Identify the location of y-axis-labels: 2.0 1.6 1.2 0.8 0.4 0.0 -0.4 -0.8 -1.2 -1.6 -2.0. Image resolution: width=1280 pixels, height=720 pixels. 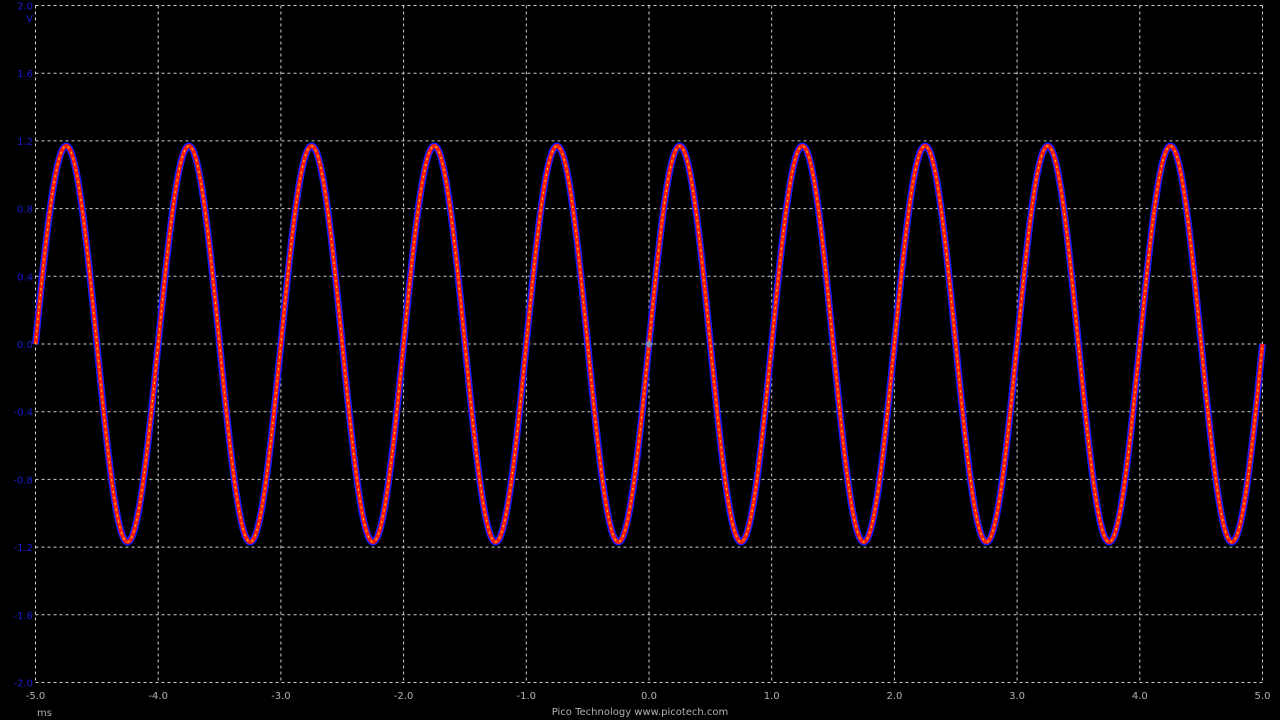
(23, 346).